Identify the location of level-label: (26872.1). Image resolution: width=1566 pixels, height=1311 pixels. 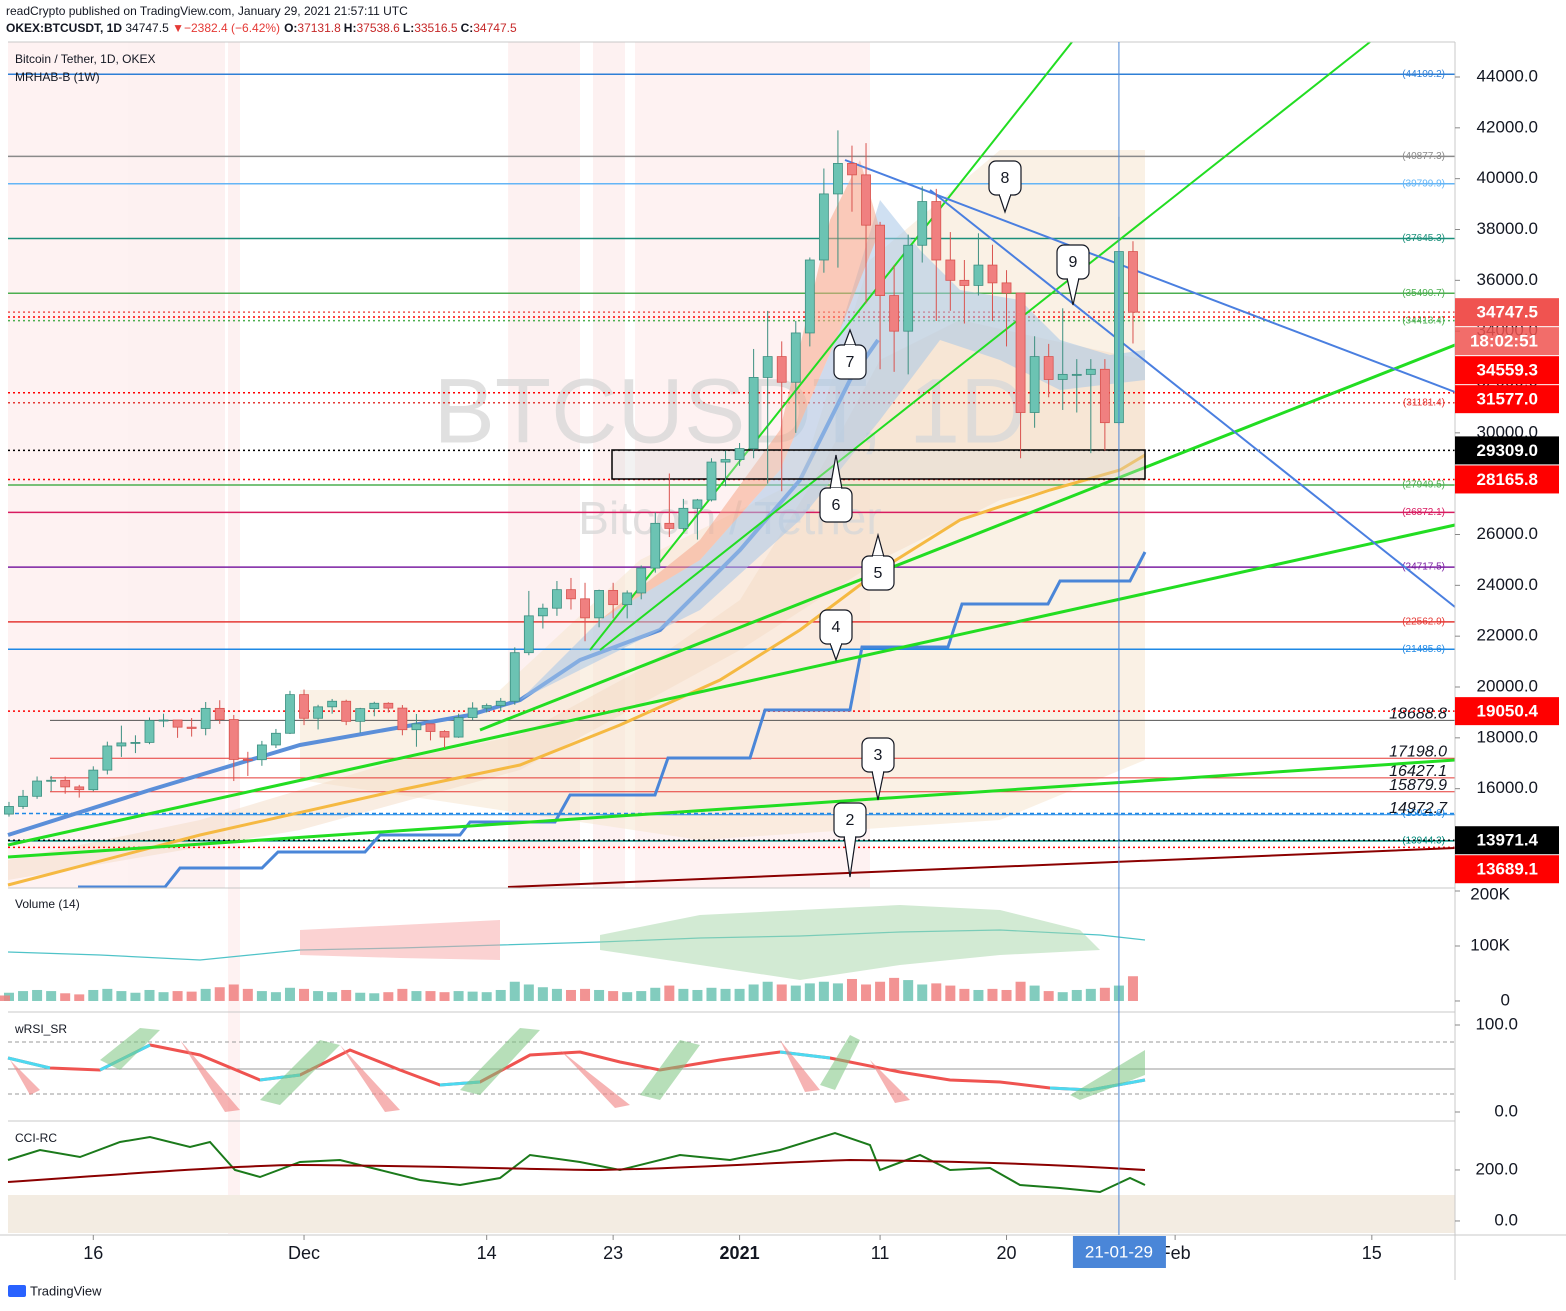
(1423, 512).